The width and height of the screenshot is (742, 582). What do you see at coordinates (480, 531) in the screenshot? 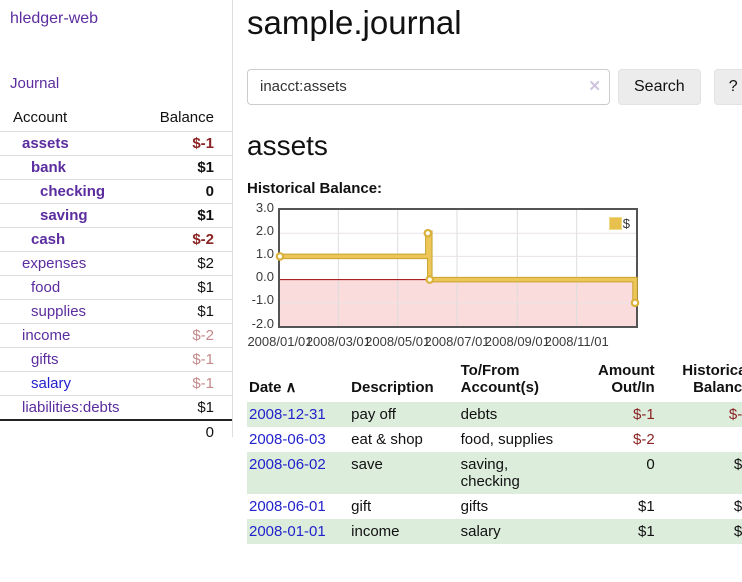
I see `transaction-accounts: salary` at bounding box center [480, 531].